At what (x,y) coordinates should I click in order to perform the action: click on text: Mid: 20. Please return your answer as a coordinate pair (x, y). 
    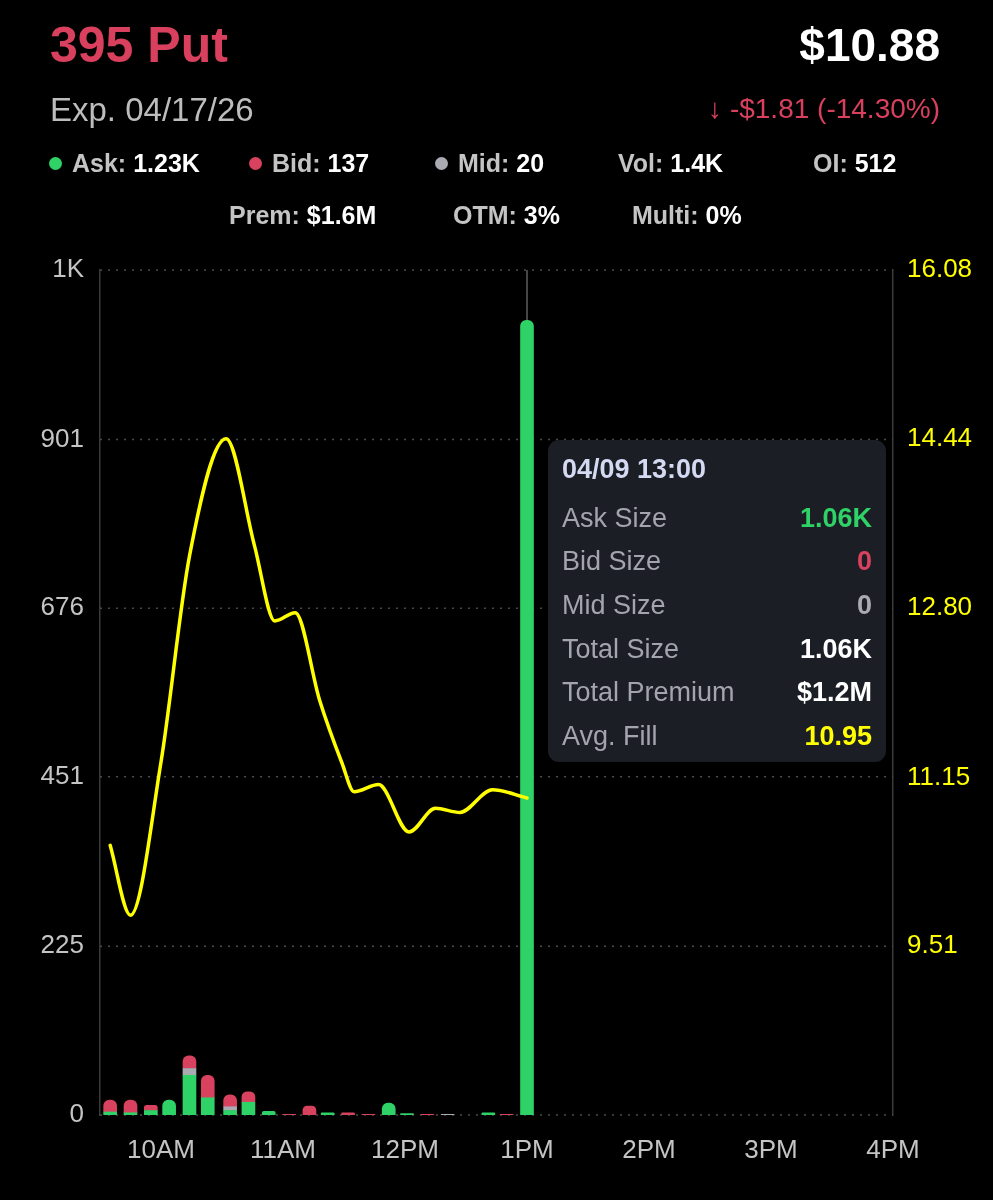
    Looking at the image, I should click on (501, 162).